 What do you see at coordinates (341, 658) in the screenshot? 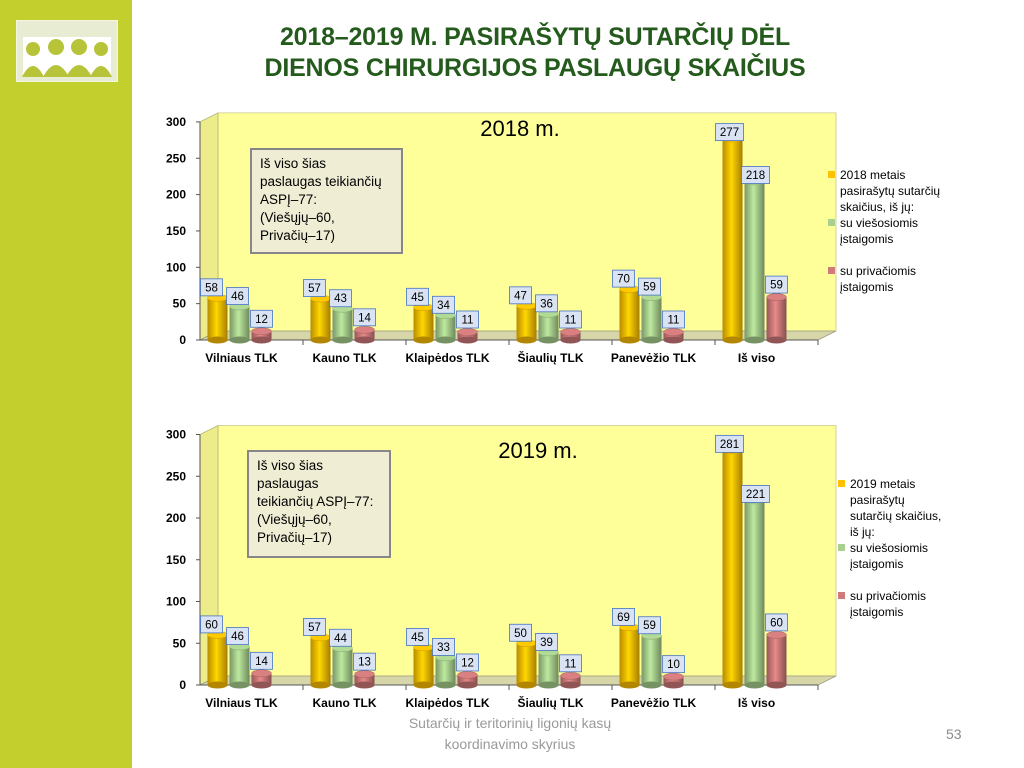
I see `bar-2: 44` at bounding box center [341, 658].